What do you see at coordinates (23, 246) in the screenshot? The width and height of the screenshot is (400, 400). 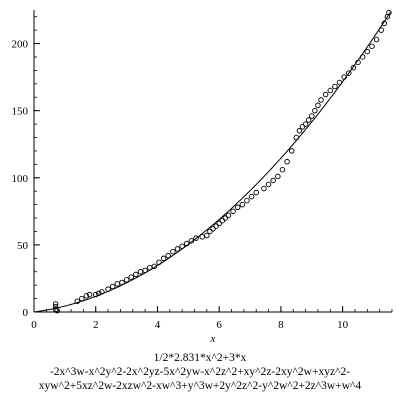 I see `y-tick-label: 50` at bounding box center [23, 246].